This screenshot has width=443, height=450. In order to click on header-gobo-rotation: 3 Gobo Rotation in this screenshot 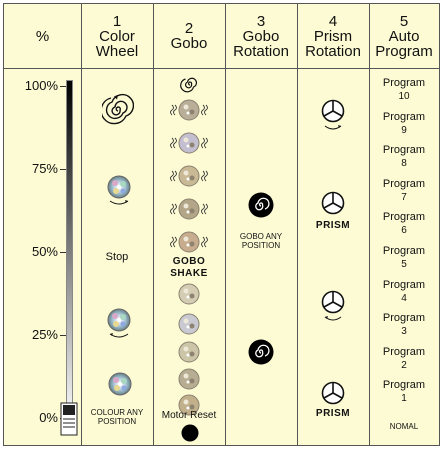, I will do `click(261, 36)`.